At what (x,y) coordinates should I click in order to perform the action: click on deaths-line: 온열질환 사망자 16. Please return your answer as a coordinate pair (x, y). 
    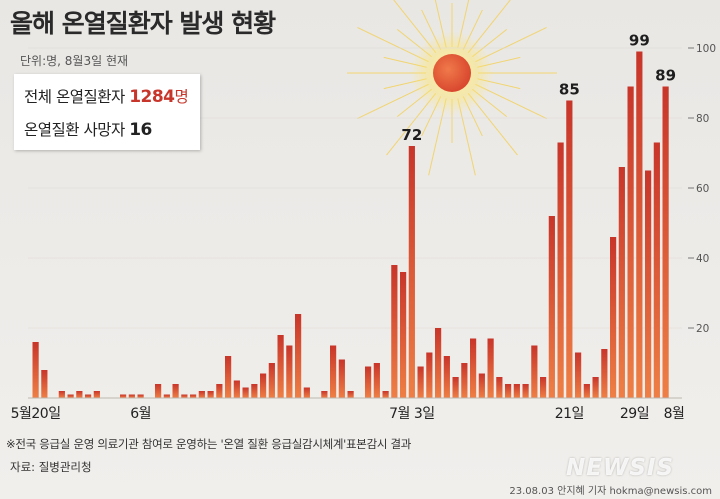
    Looking at the image, I should click on (88, 129).